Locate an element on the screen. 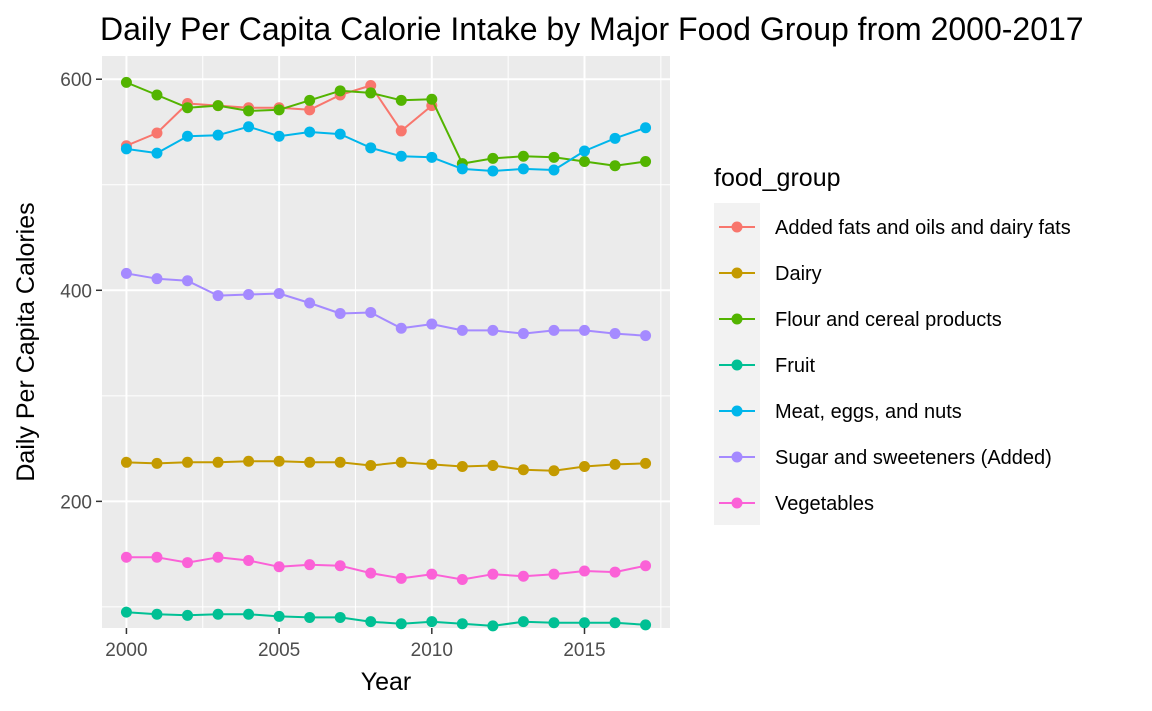 The width and height of the screenshot is (1152, 711). legend-label: Flour and cereal products is located at coordinates (888, 320).